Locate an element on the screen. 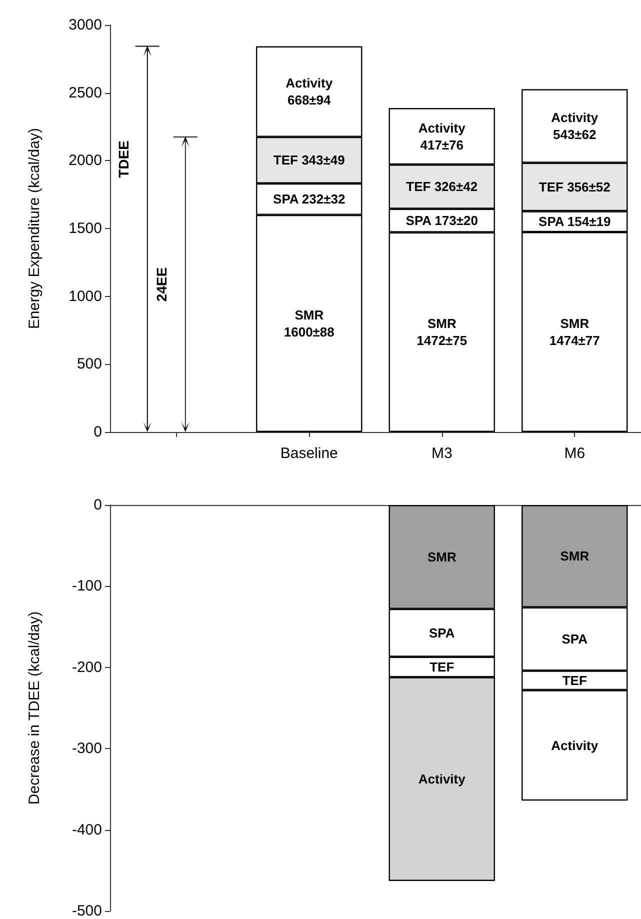 This screenshot has width=641, height=919. data-label: TEF 356±52 is located at coordinates (574, 186).